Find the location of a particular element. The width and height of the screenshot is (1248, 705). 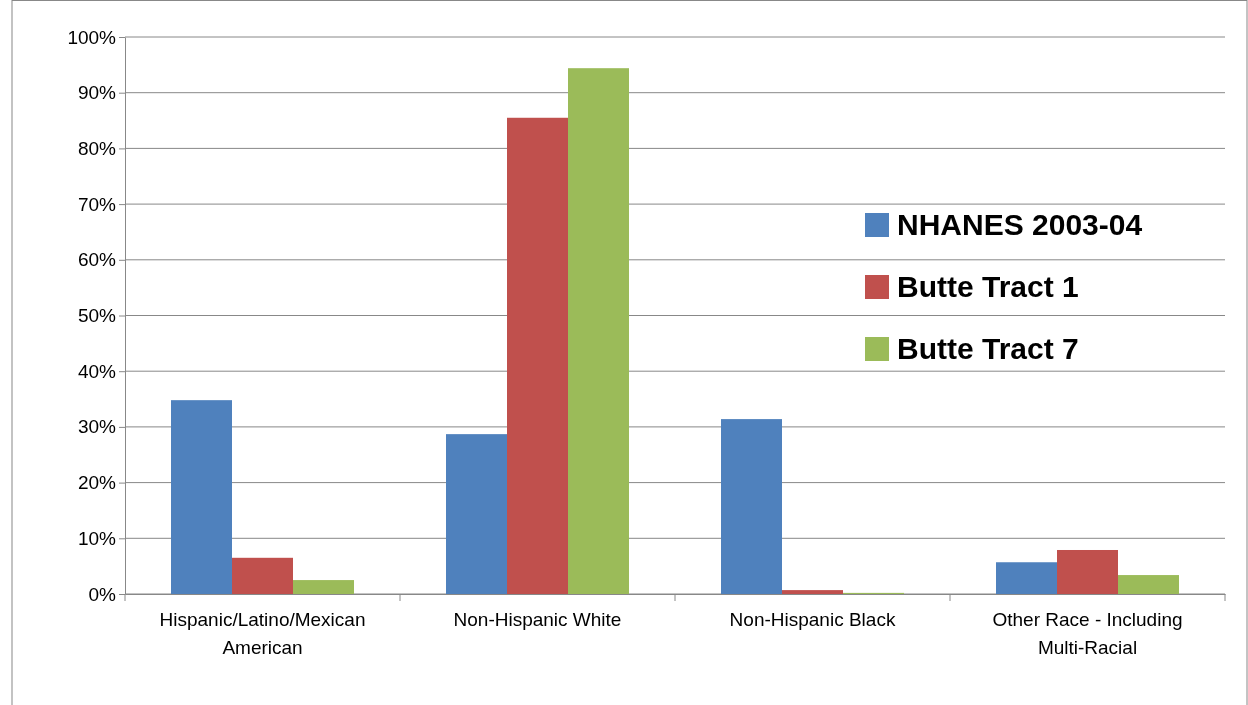

y-tick-label: 90% is located at coordinates (97, 93).